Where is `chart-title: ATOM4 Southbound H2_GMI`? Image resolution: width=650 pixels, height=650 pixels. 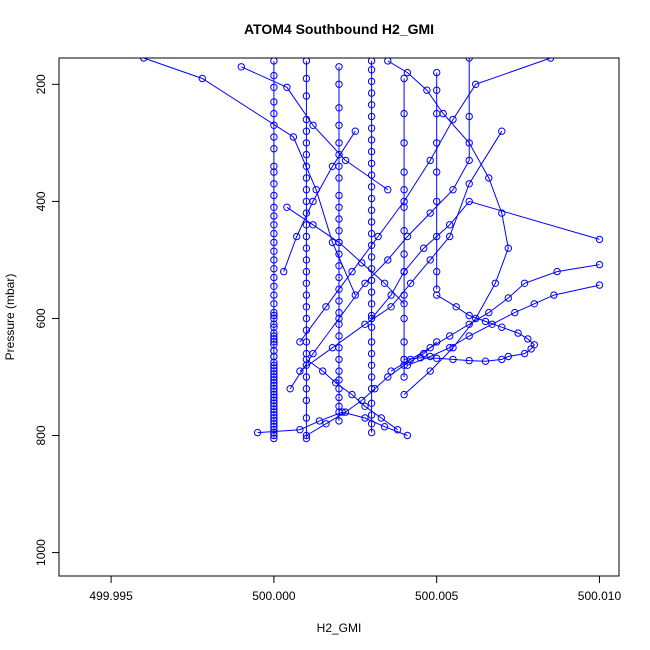 chart-title: ATOM4 Southbound H2_GMI is located at coordinates (339, 29).